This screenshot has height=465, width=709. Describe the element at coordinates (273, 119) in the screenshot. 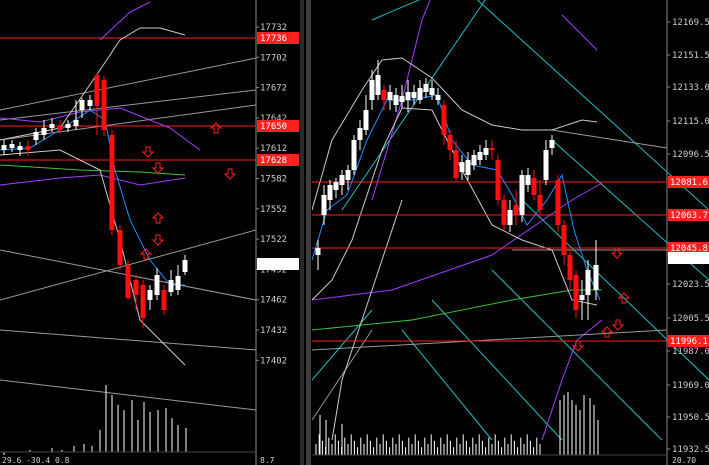

I see `left-y-tick-label: 17642` at that location.